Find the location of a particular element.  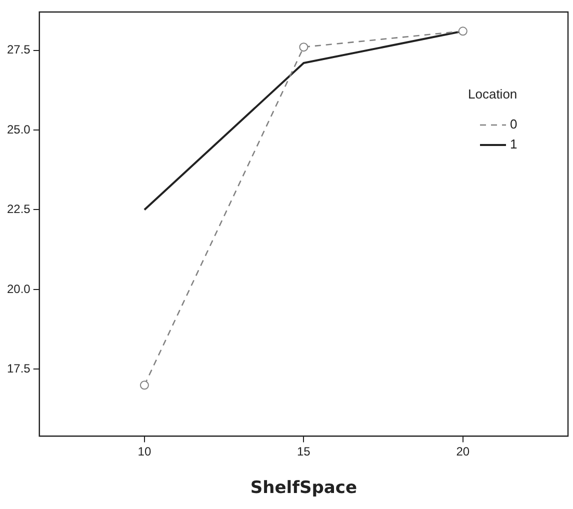

x-axis-title: ShelfSpace is located at coordinates (303, 488).